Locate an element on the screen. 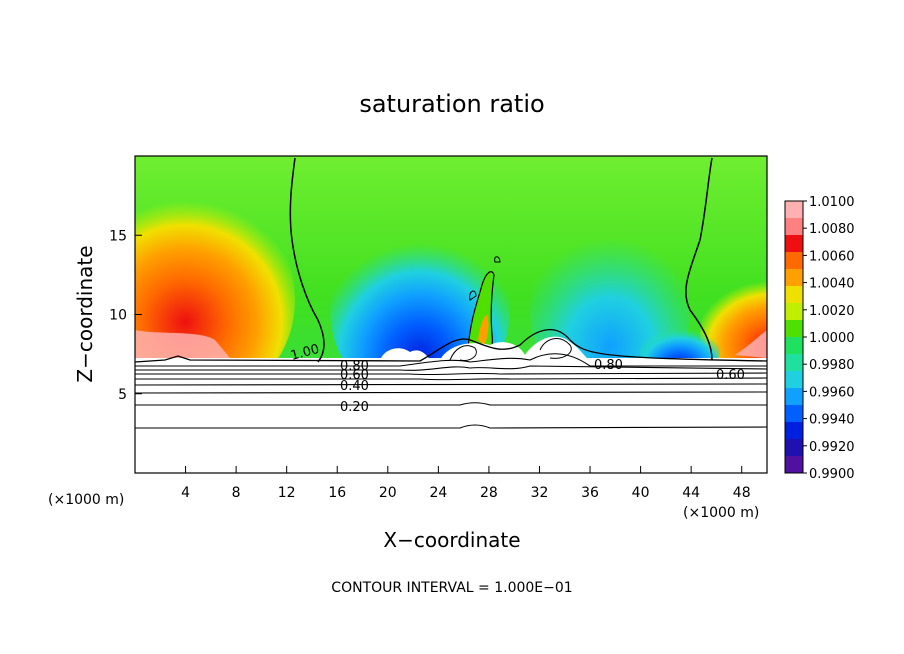 This screenshot has height=654, width=904. colorbar-label-9: 0.9920 is located at coordinates (832, 447).